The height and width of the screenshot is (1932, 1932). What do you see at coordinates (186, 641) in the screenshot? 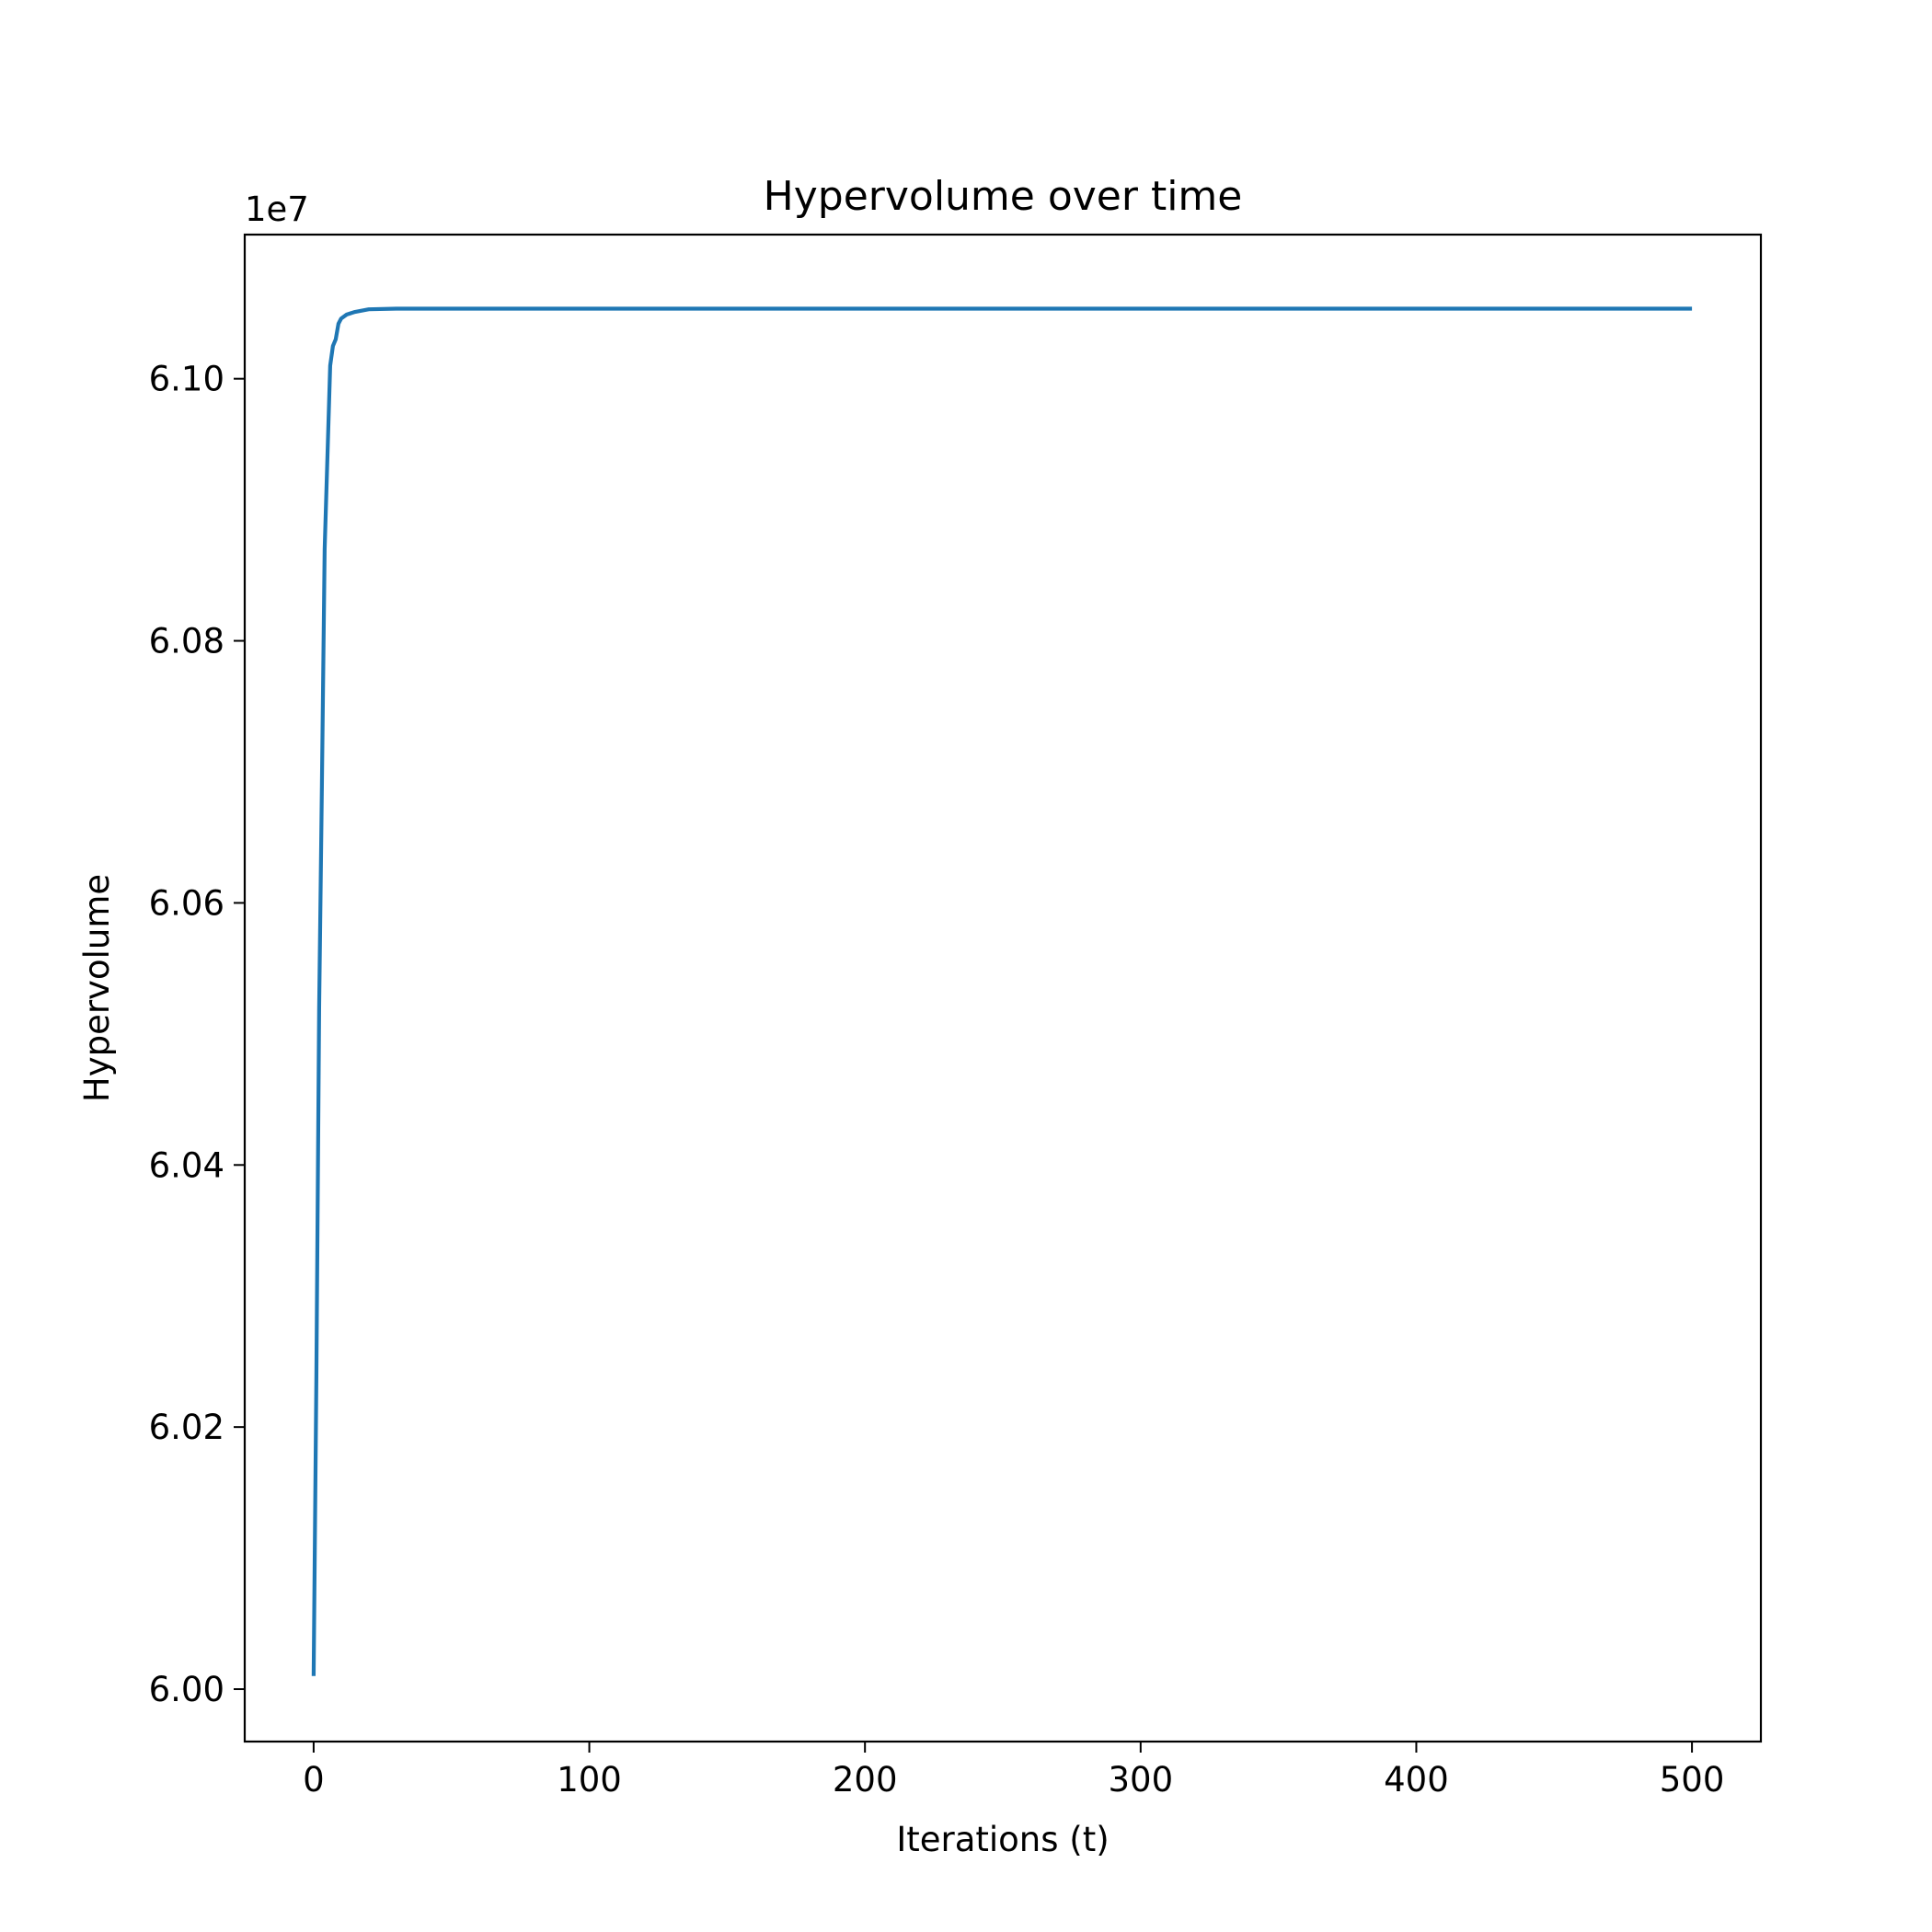
I see `y-tick-label: 6.08` at bounding box center [186, 641].